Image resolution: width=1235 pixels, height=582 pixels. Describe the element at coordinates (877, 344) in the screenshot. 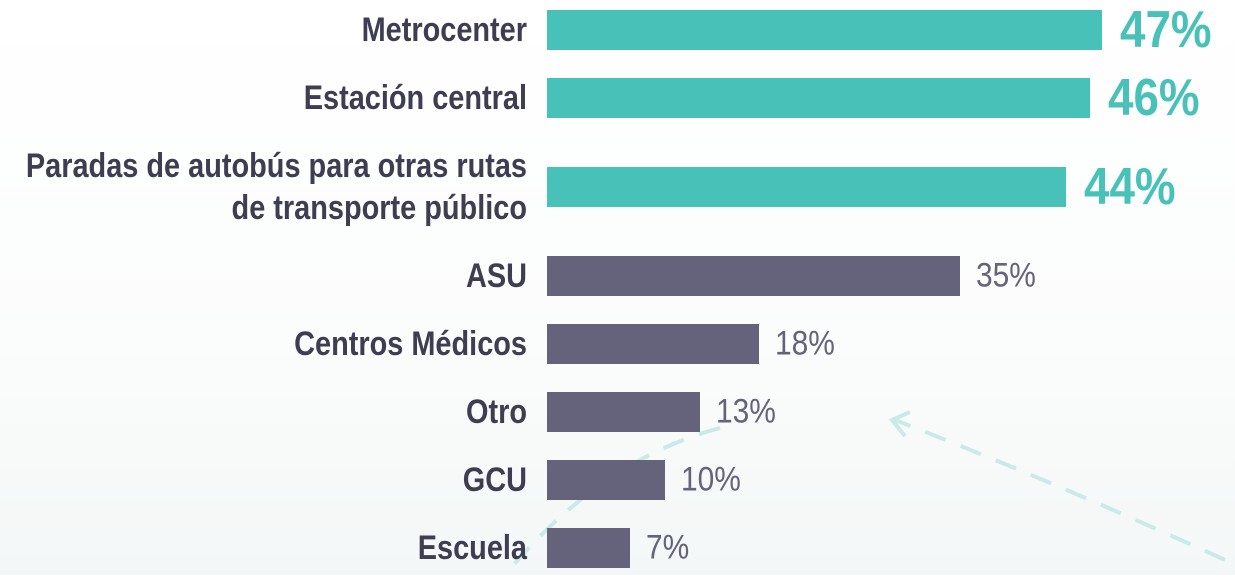

I see `plot-area: 18%` at that location.